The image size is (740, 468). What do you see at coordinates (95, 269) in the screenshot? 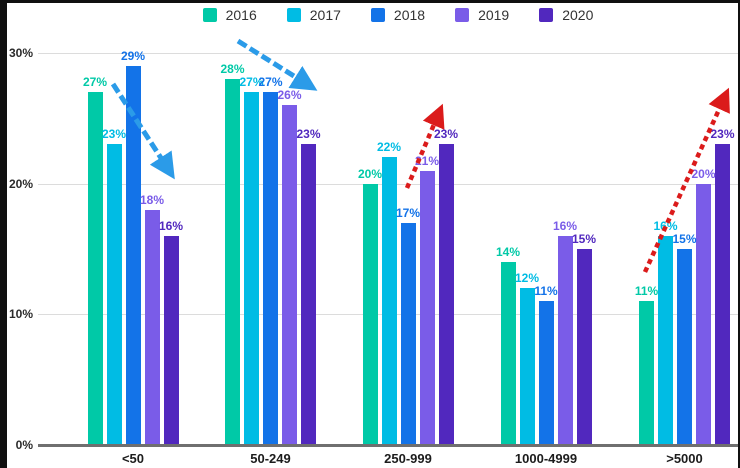
I see `bar-2016-<50` at bounding box center [95, 269].